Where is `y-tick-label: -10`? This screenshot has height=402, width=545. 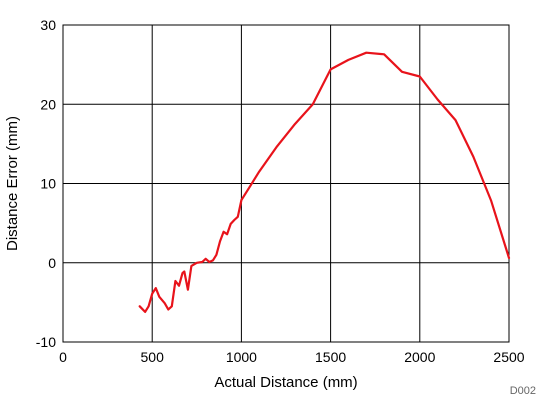 y-tick-label: -10 is located at coordinates (46, 342).